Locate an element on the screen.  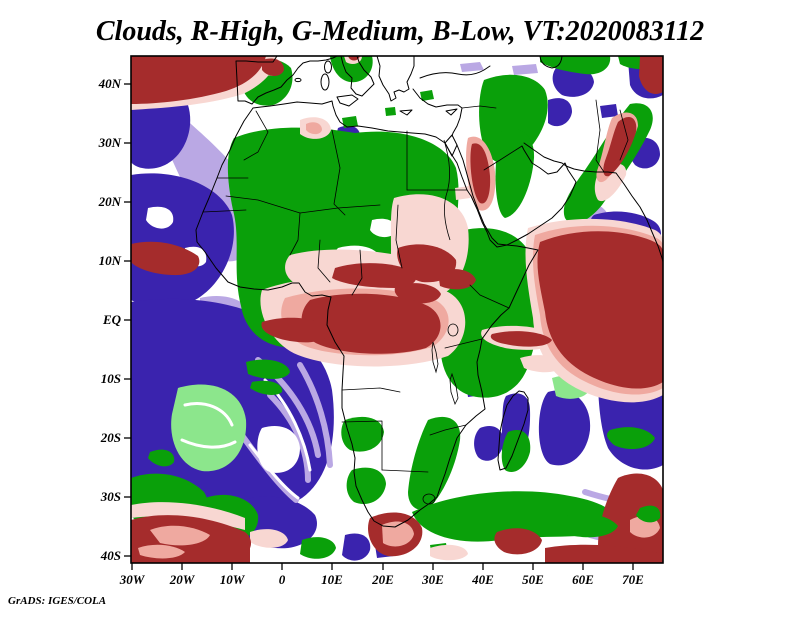
cloud-free-gaps-low is located at coordinates (278, 449).